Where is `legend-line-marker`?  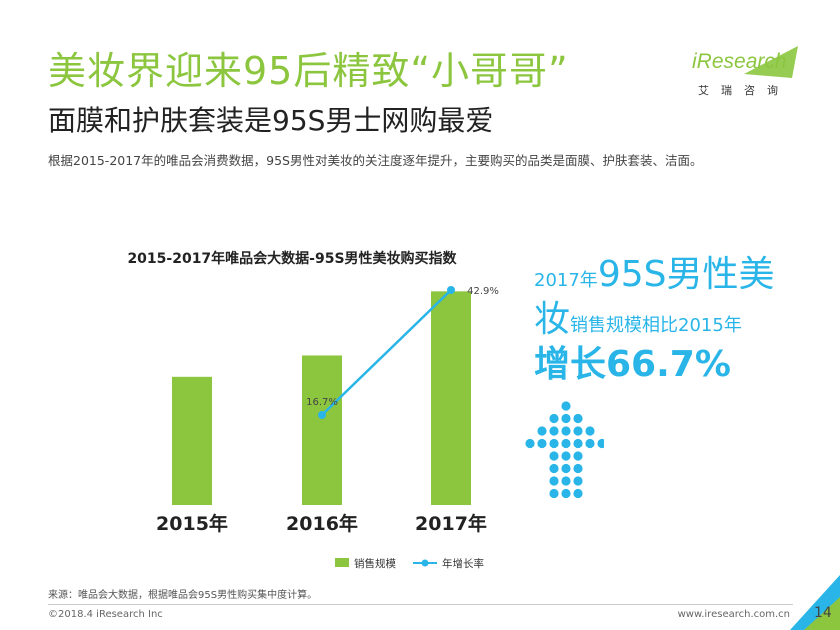 legend-line-marker is located at coordinates (425, 563).